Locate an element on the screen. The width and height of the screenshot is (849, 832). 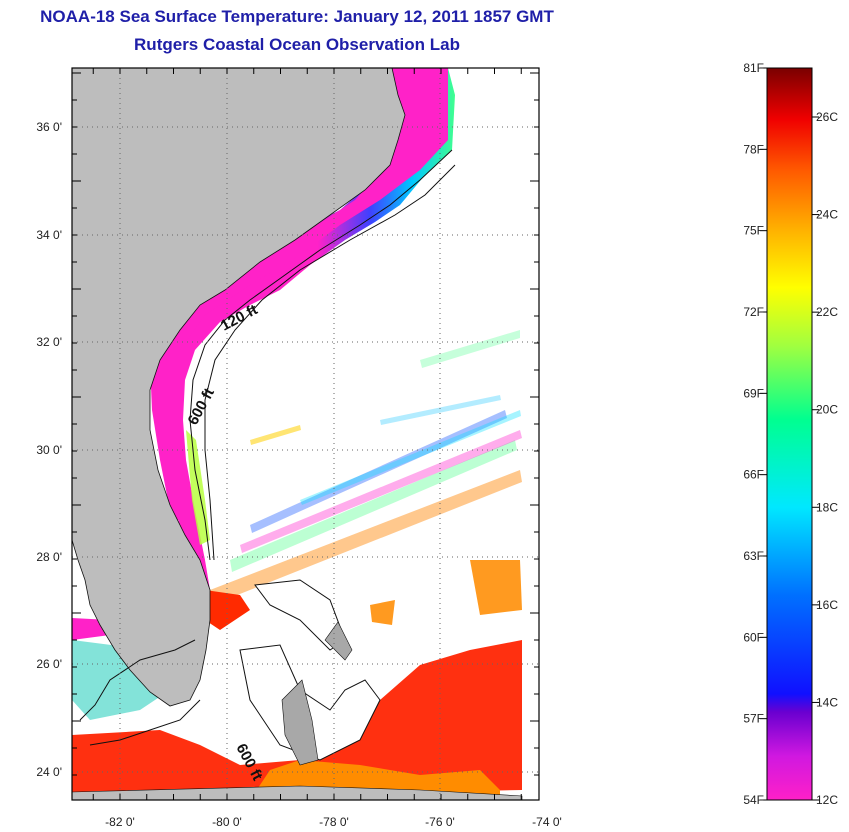
colorbar is located at coordinates (789, 434).